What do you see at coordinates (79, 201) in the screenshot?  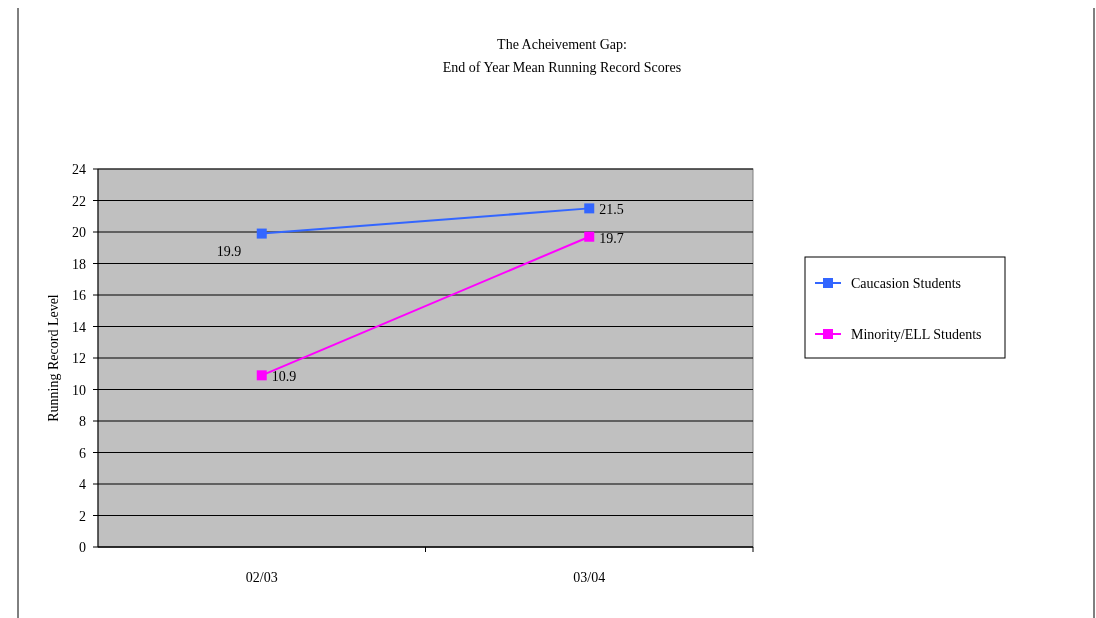 I see `y-tick-label: 22` at bounding box center [79, 201].